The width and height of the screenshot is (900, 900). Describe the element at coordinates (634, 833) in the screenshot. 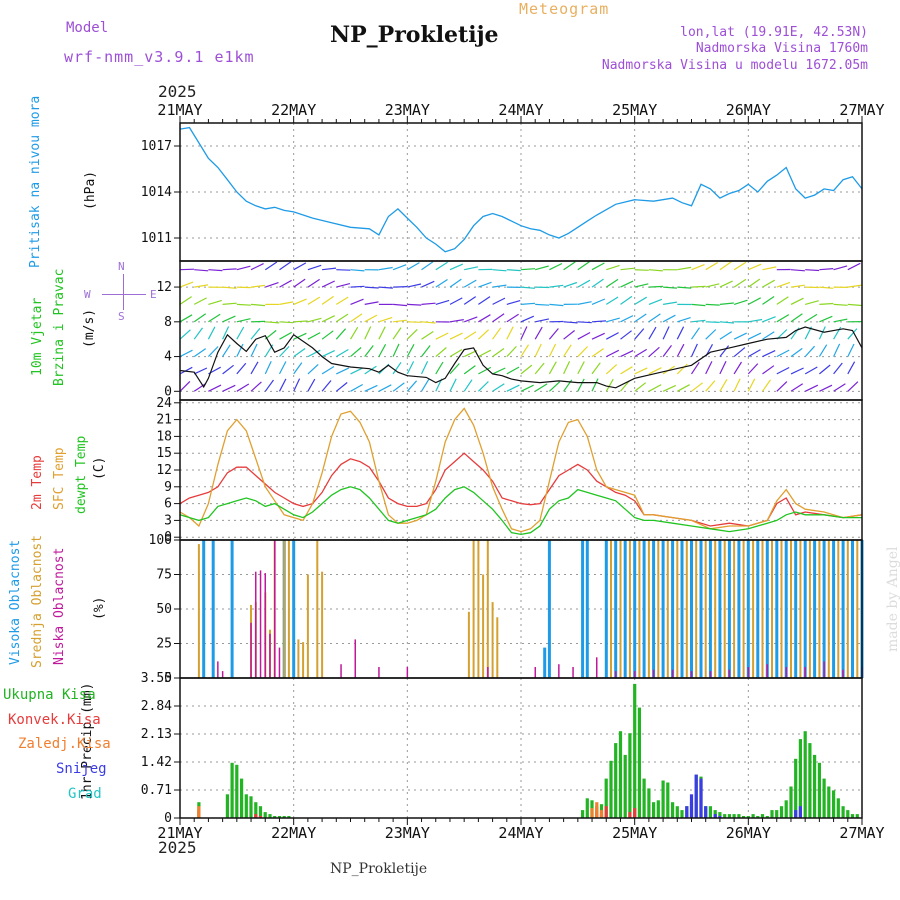

I see `x-tick-label-bottom: 25MAY` at that location.